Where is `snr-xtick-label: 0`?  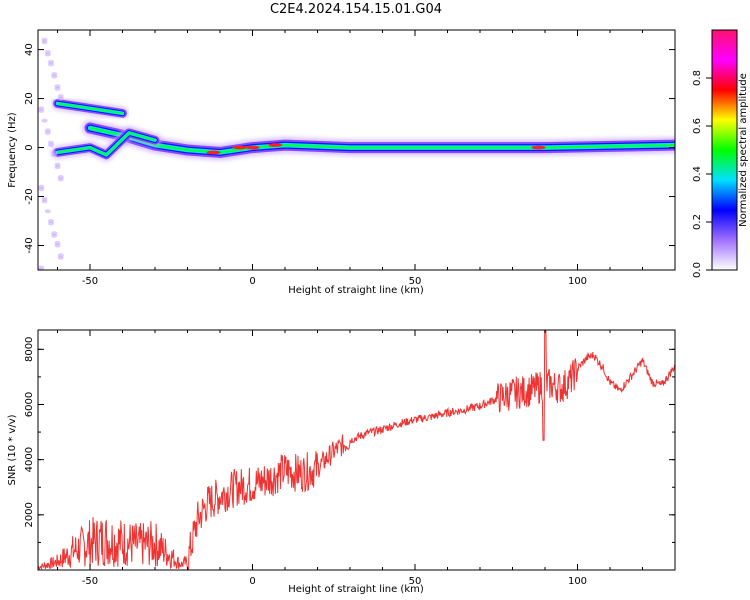
snr-xtick-label: 0 is located at coordinates (252, 581).